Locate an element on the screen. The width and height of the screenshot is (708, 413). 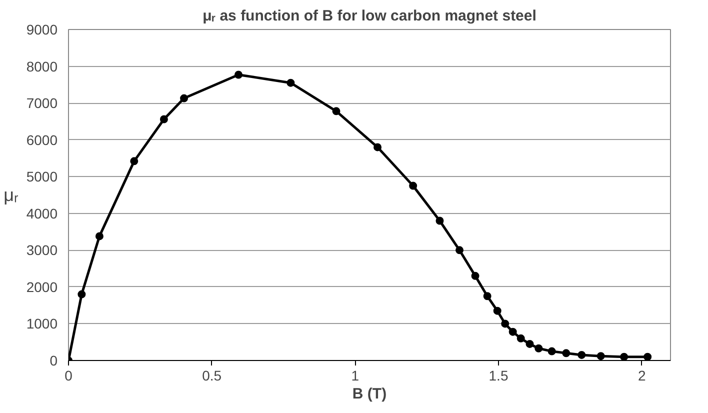
y-tick-label: 9000 is located at coordinates (42, 30).